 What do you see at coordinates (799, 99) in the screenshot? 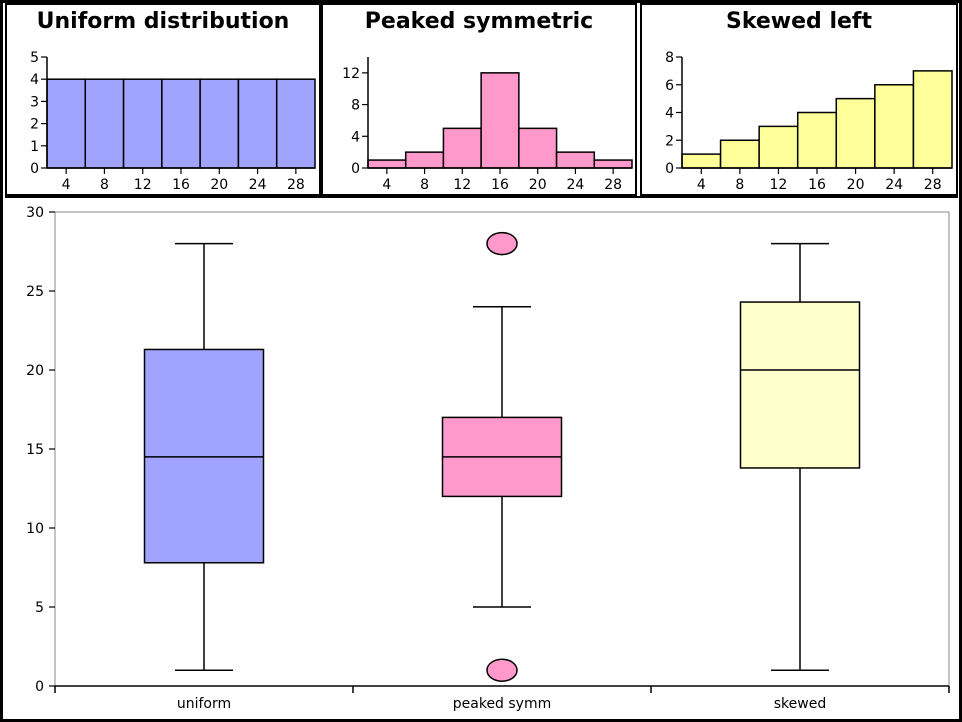
I see `histogram-panel-skewed: Skewed left 0 2 4 6 8 4 8 12 16 20 24 28` at bounding box center [799, 99].